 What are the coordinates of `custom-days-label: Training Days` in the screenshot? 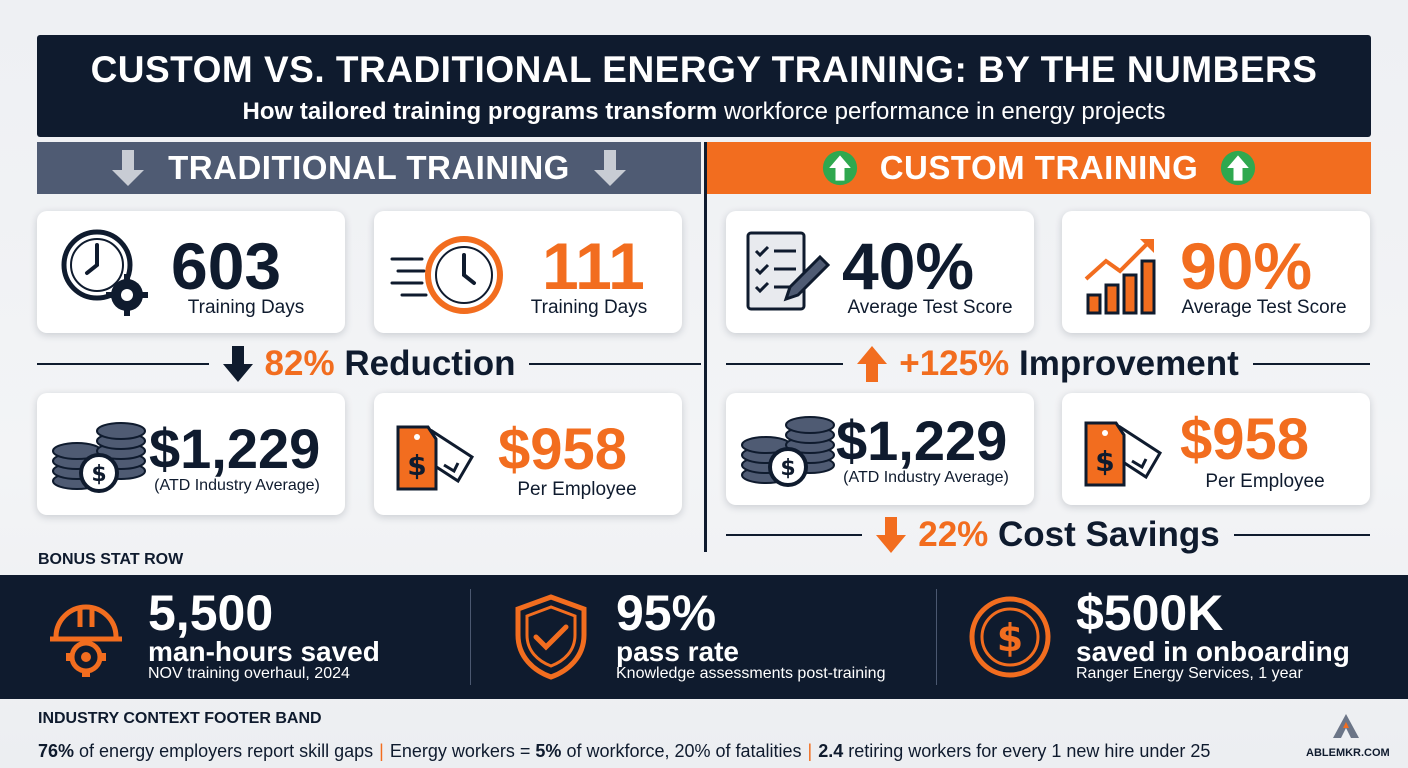 It's located at (589, 307).